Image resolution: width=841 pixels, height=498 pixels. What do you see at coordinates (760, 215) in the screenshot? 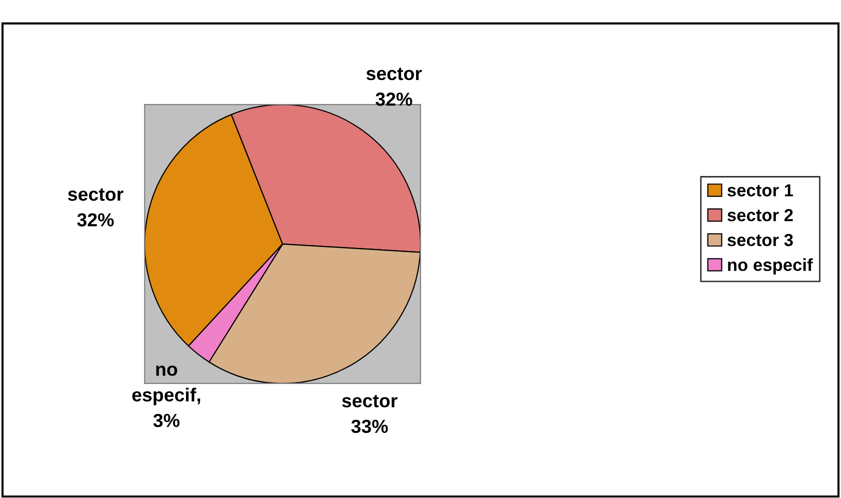
I see `legend-label: sector 2` at bounding box center [760, 215].